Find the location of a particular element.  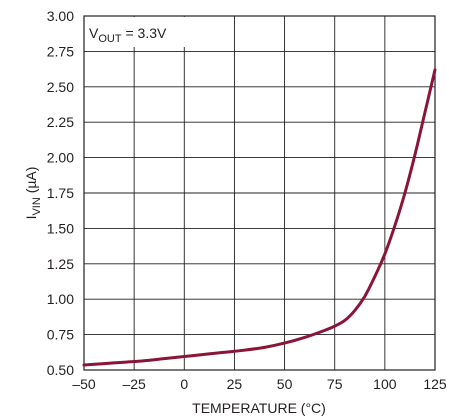

x-tick-label: 100 is located at coordinates (385, 384).